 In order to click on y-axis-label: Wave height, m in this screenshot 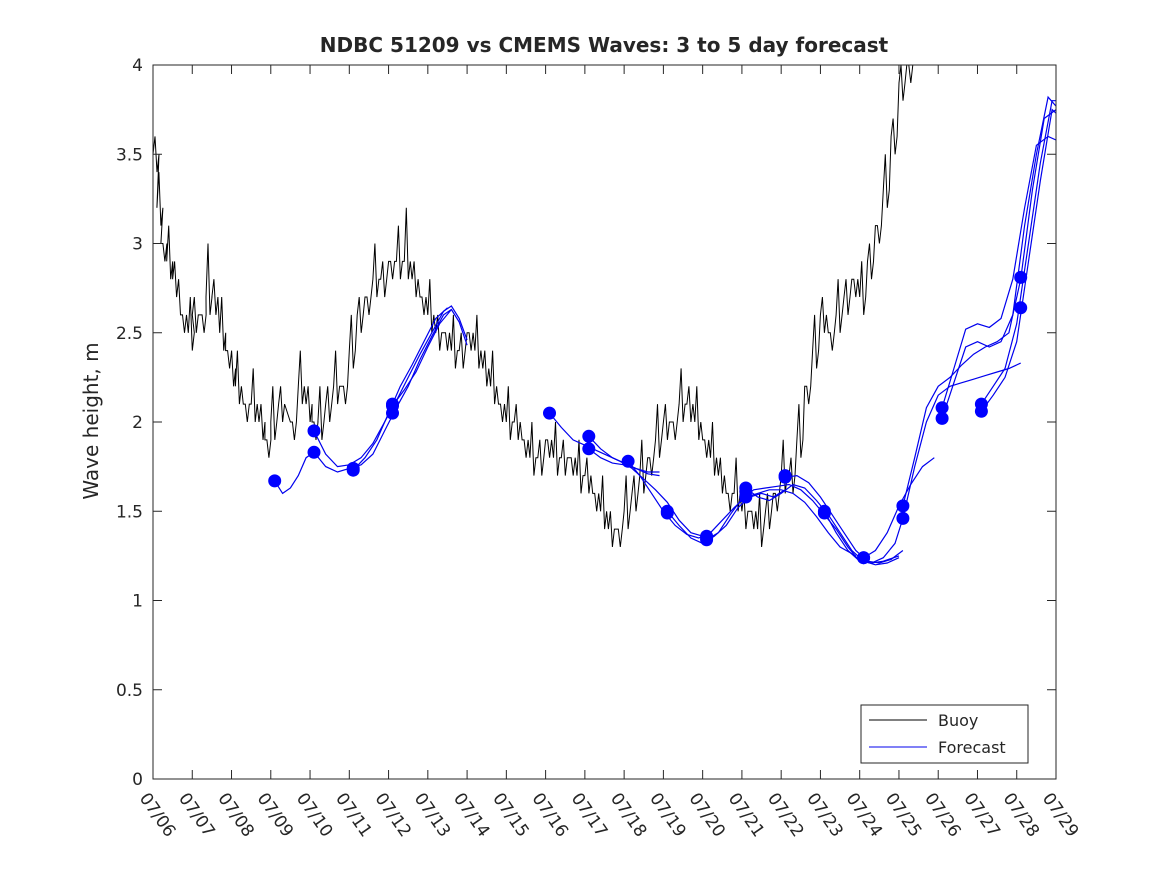, I will do `click(91, 420)`.